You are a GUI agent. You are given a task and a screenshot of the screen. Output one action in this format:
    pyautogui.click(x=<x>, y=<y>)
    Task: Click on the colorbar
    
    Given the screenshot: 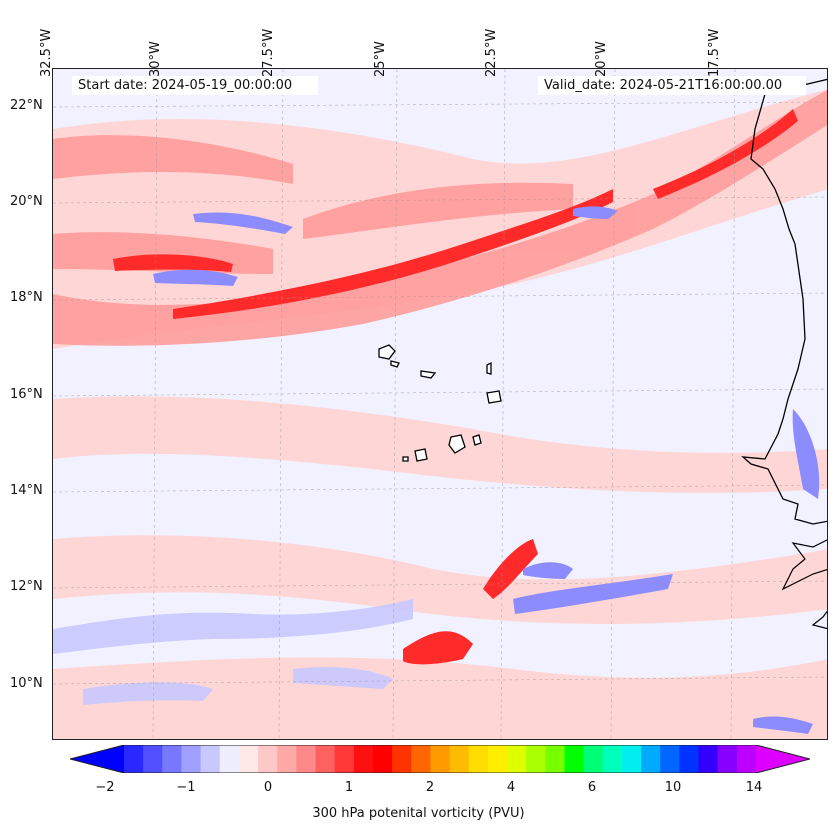 What is the action you would take?
    pyautogui.click(x=440, y=759)
    